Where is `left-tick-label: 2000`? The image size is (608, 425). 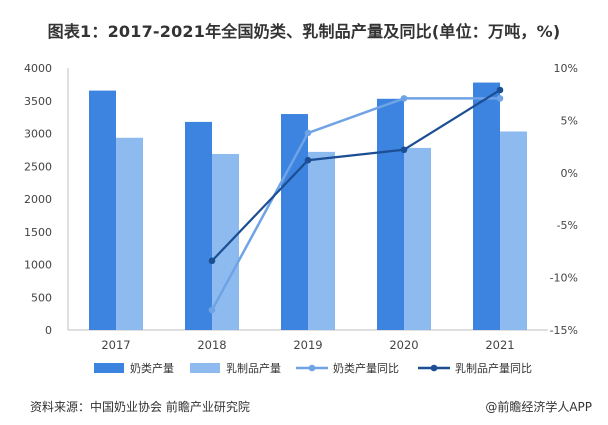
left-tick-label: 2000 is located at coordinates (38, 199).